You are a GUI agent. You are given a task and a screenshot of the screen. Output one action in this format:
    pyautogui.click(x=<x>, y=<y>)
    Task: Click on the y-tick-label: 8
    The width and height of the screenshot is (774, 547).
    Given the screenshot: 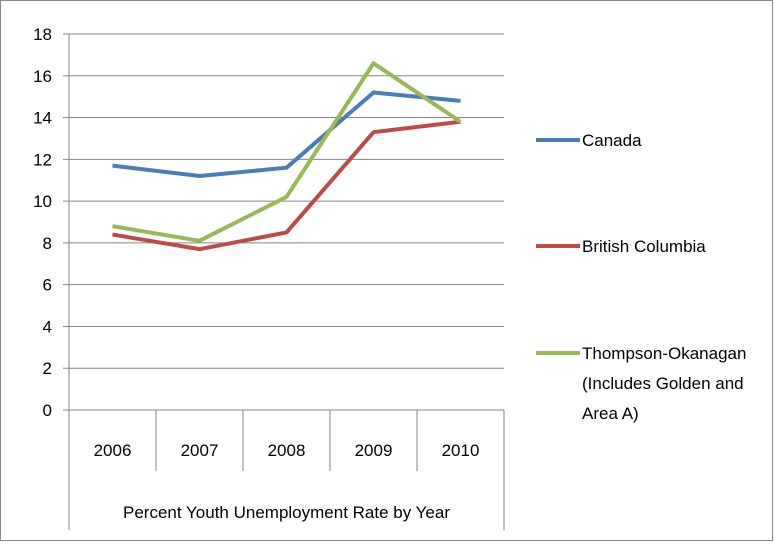 What is the action you would take?
    pyautogui.click(x=47, y=243)
    